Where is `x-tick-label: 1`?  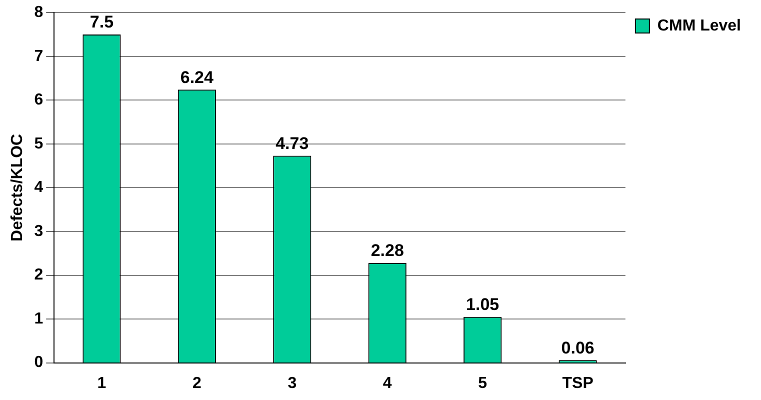
x-tick-label: 1 is located at coordinates (101, 383).